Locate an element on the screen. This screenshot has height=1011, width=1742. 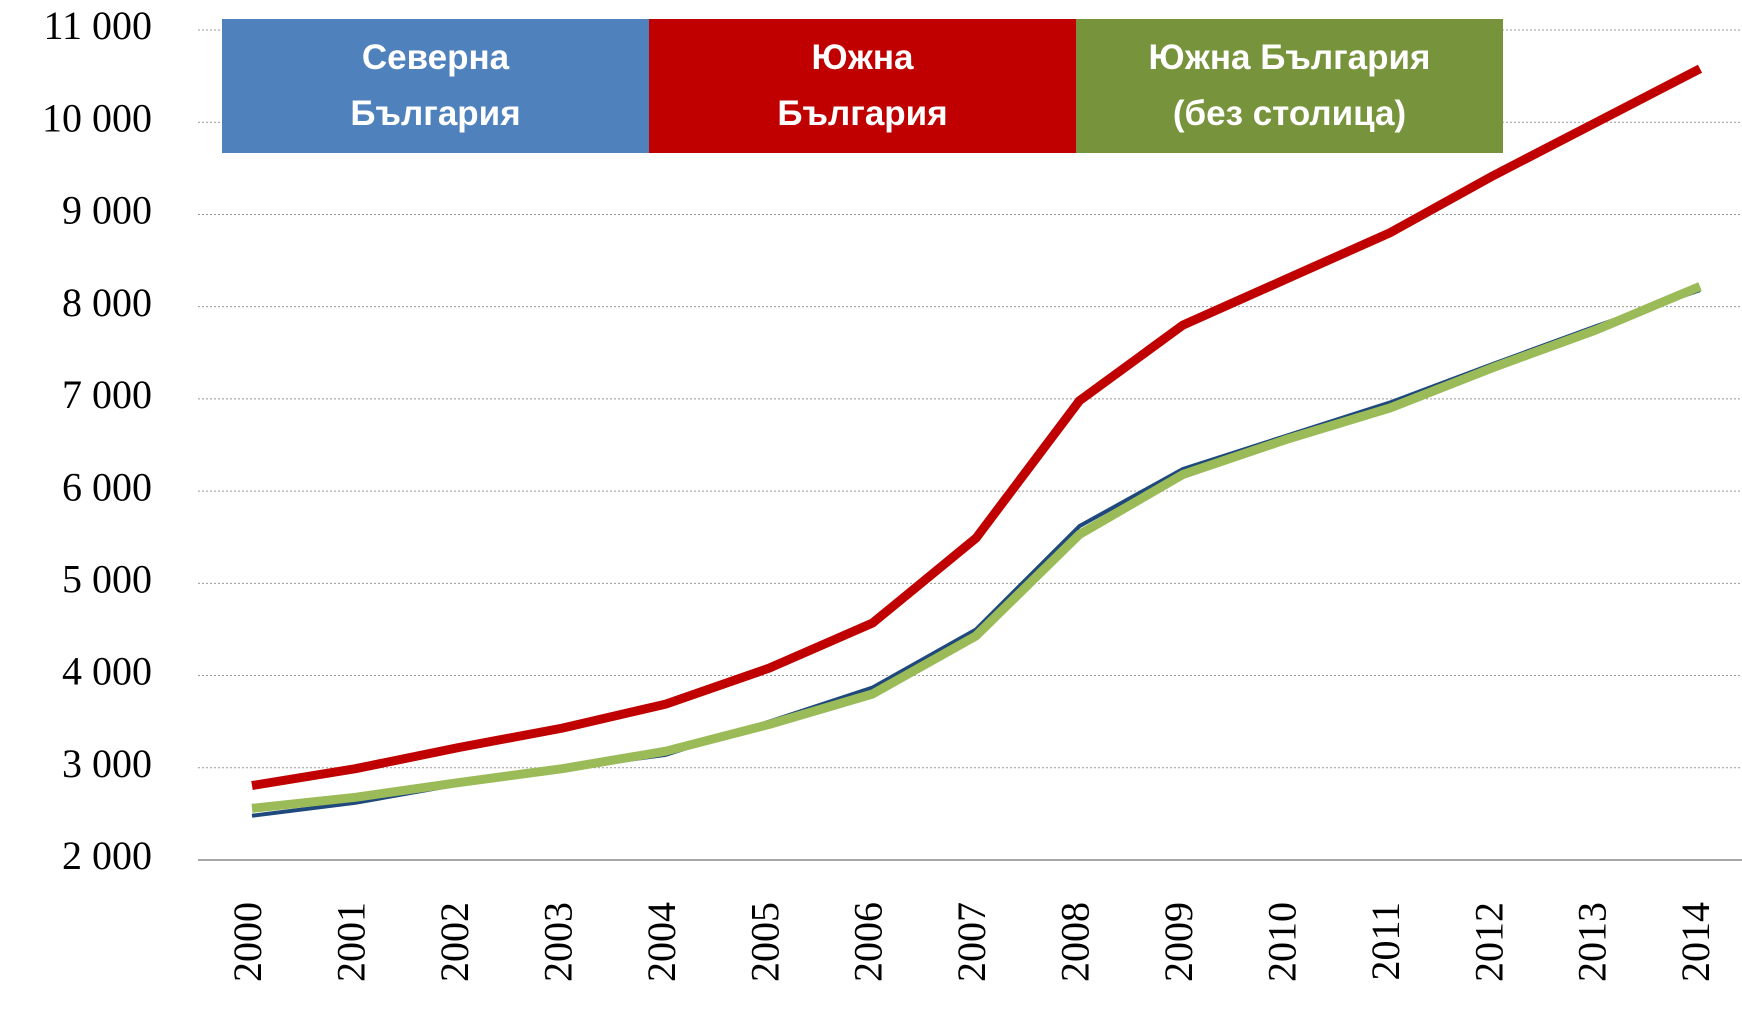
legend-label: Южна България is located at coordinates (862, 85).